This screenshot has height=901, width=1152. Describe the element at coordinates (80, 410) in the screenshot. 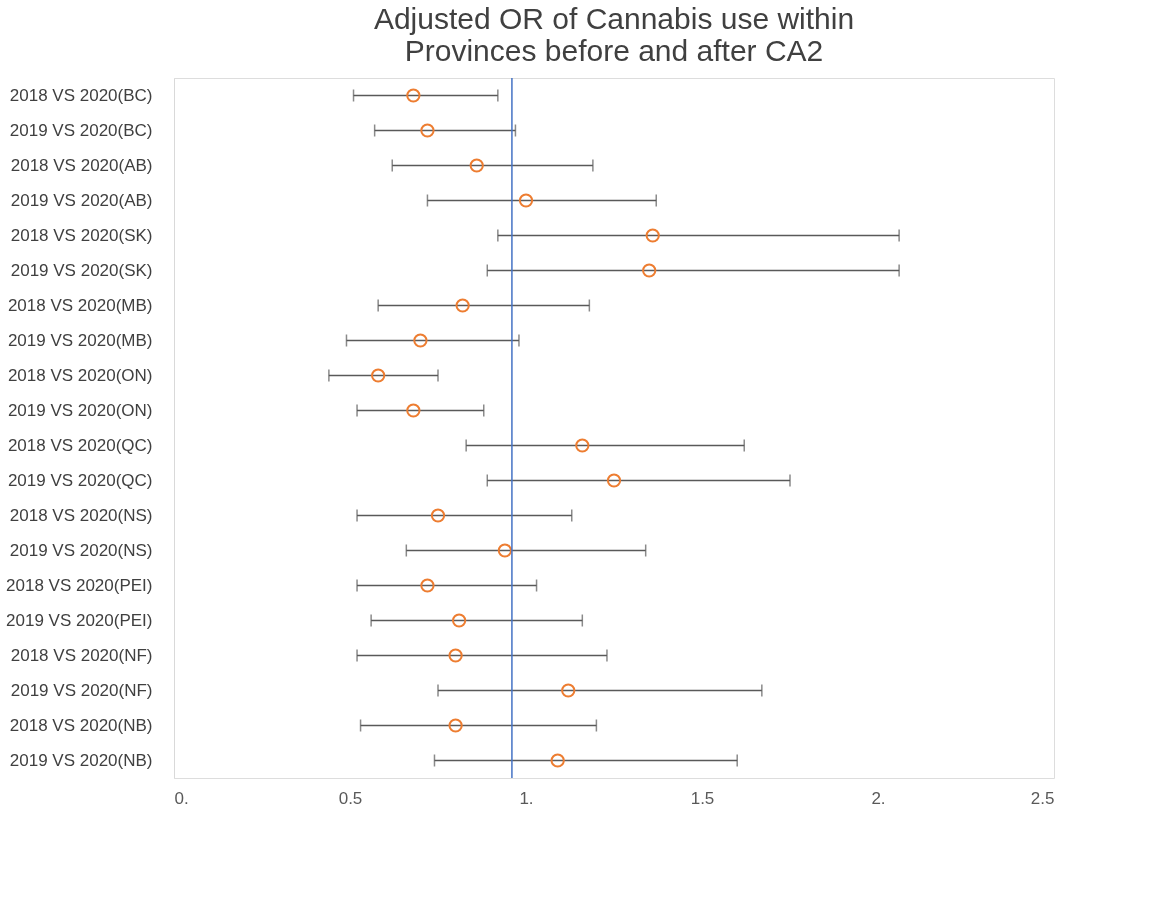

I see `y-tick-label: 2019 VS 2020(ON)` at that location.